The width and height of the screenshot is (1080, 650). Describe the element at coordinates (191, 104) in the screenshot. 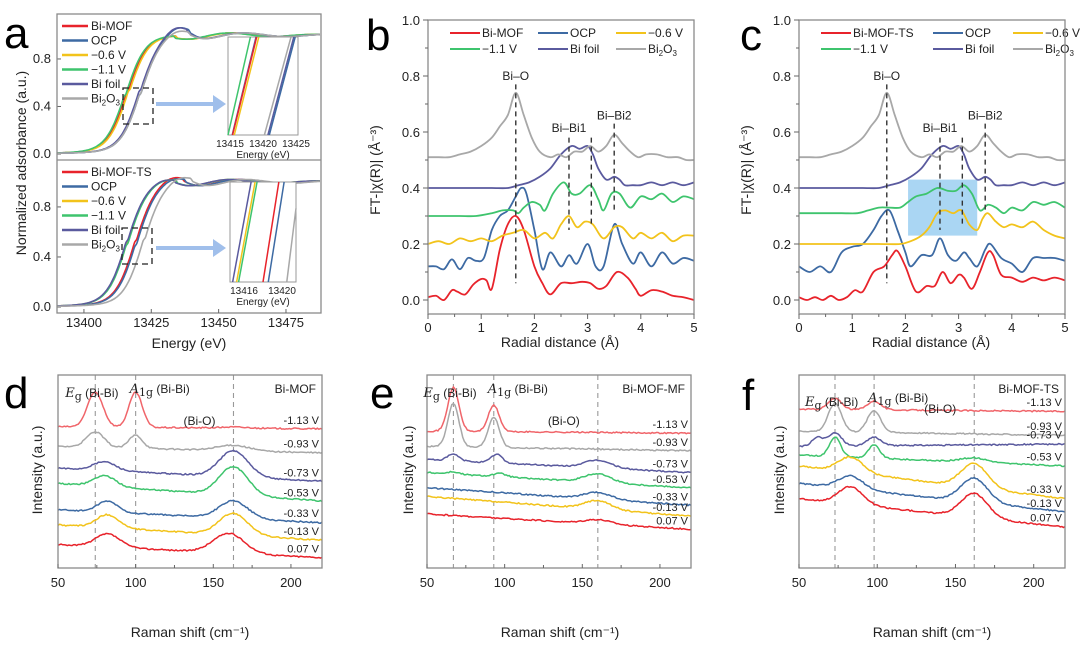

I see `arrow-icon` at that location.